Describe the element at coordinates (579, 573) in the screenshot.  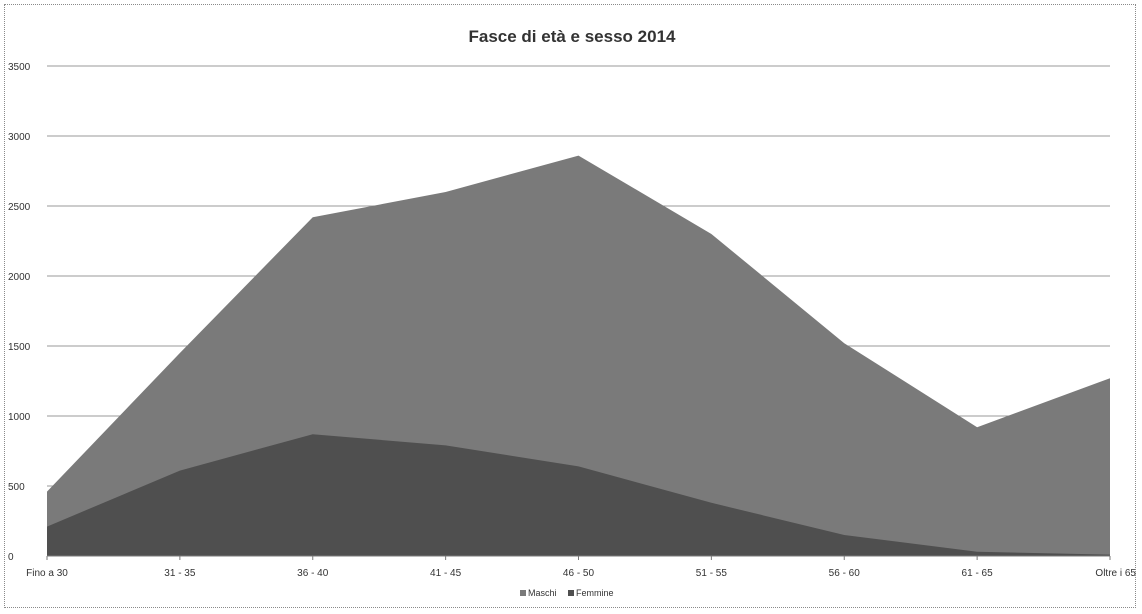
I see `x-tick-label: 46 - 50` at that location.